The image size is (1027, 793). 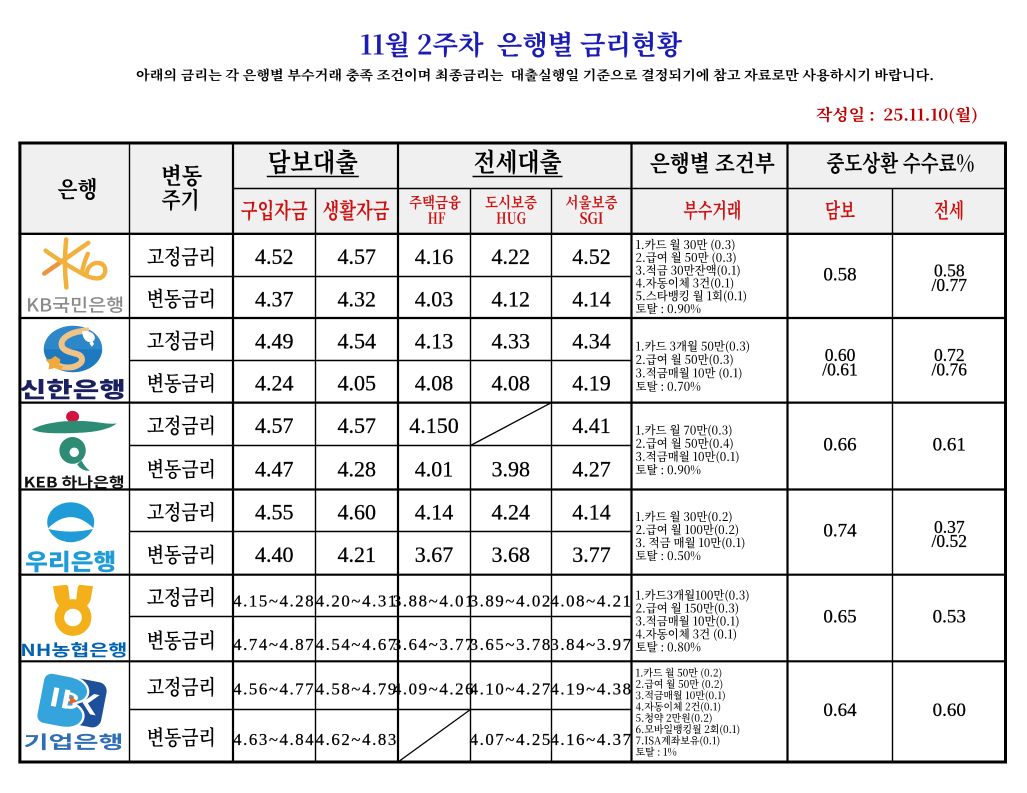 I want to click on svg-text: 3.88~4.01, so click(x=434, y=601).